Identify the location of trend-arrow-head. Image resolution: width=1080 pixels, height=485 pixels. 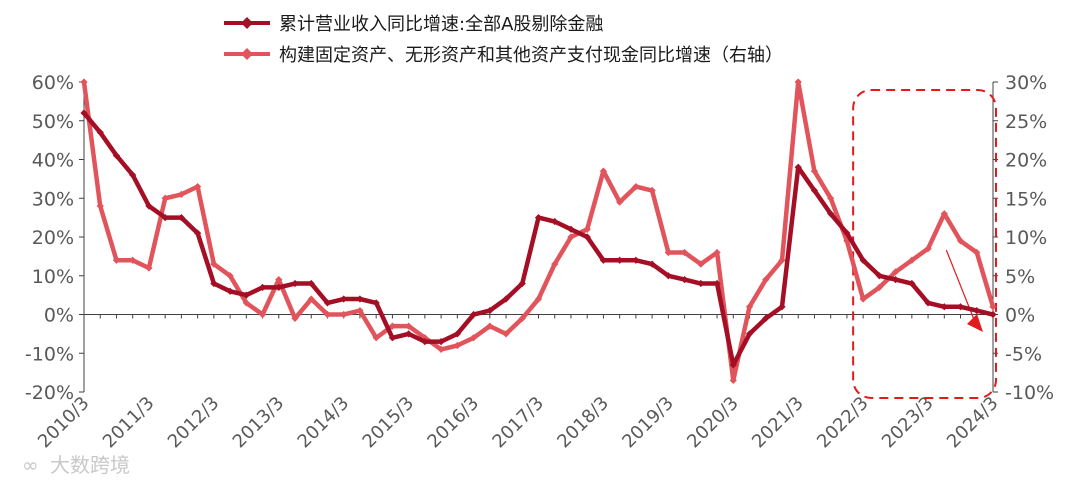
(975, 323).